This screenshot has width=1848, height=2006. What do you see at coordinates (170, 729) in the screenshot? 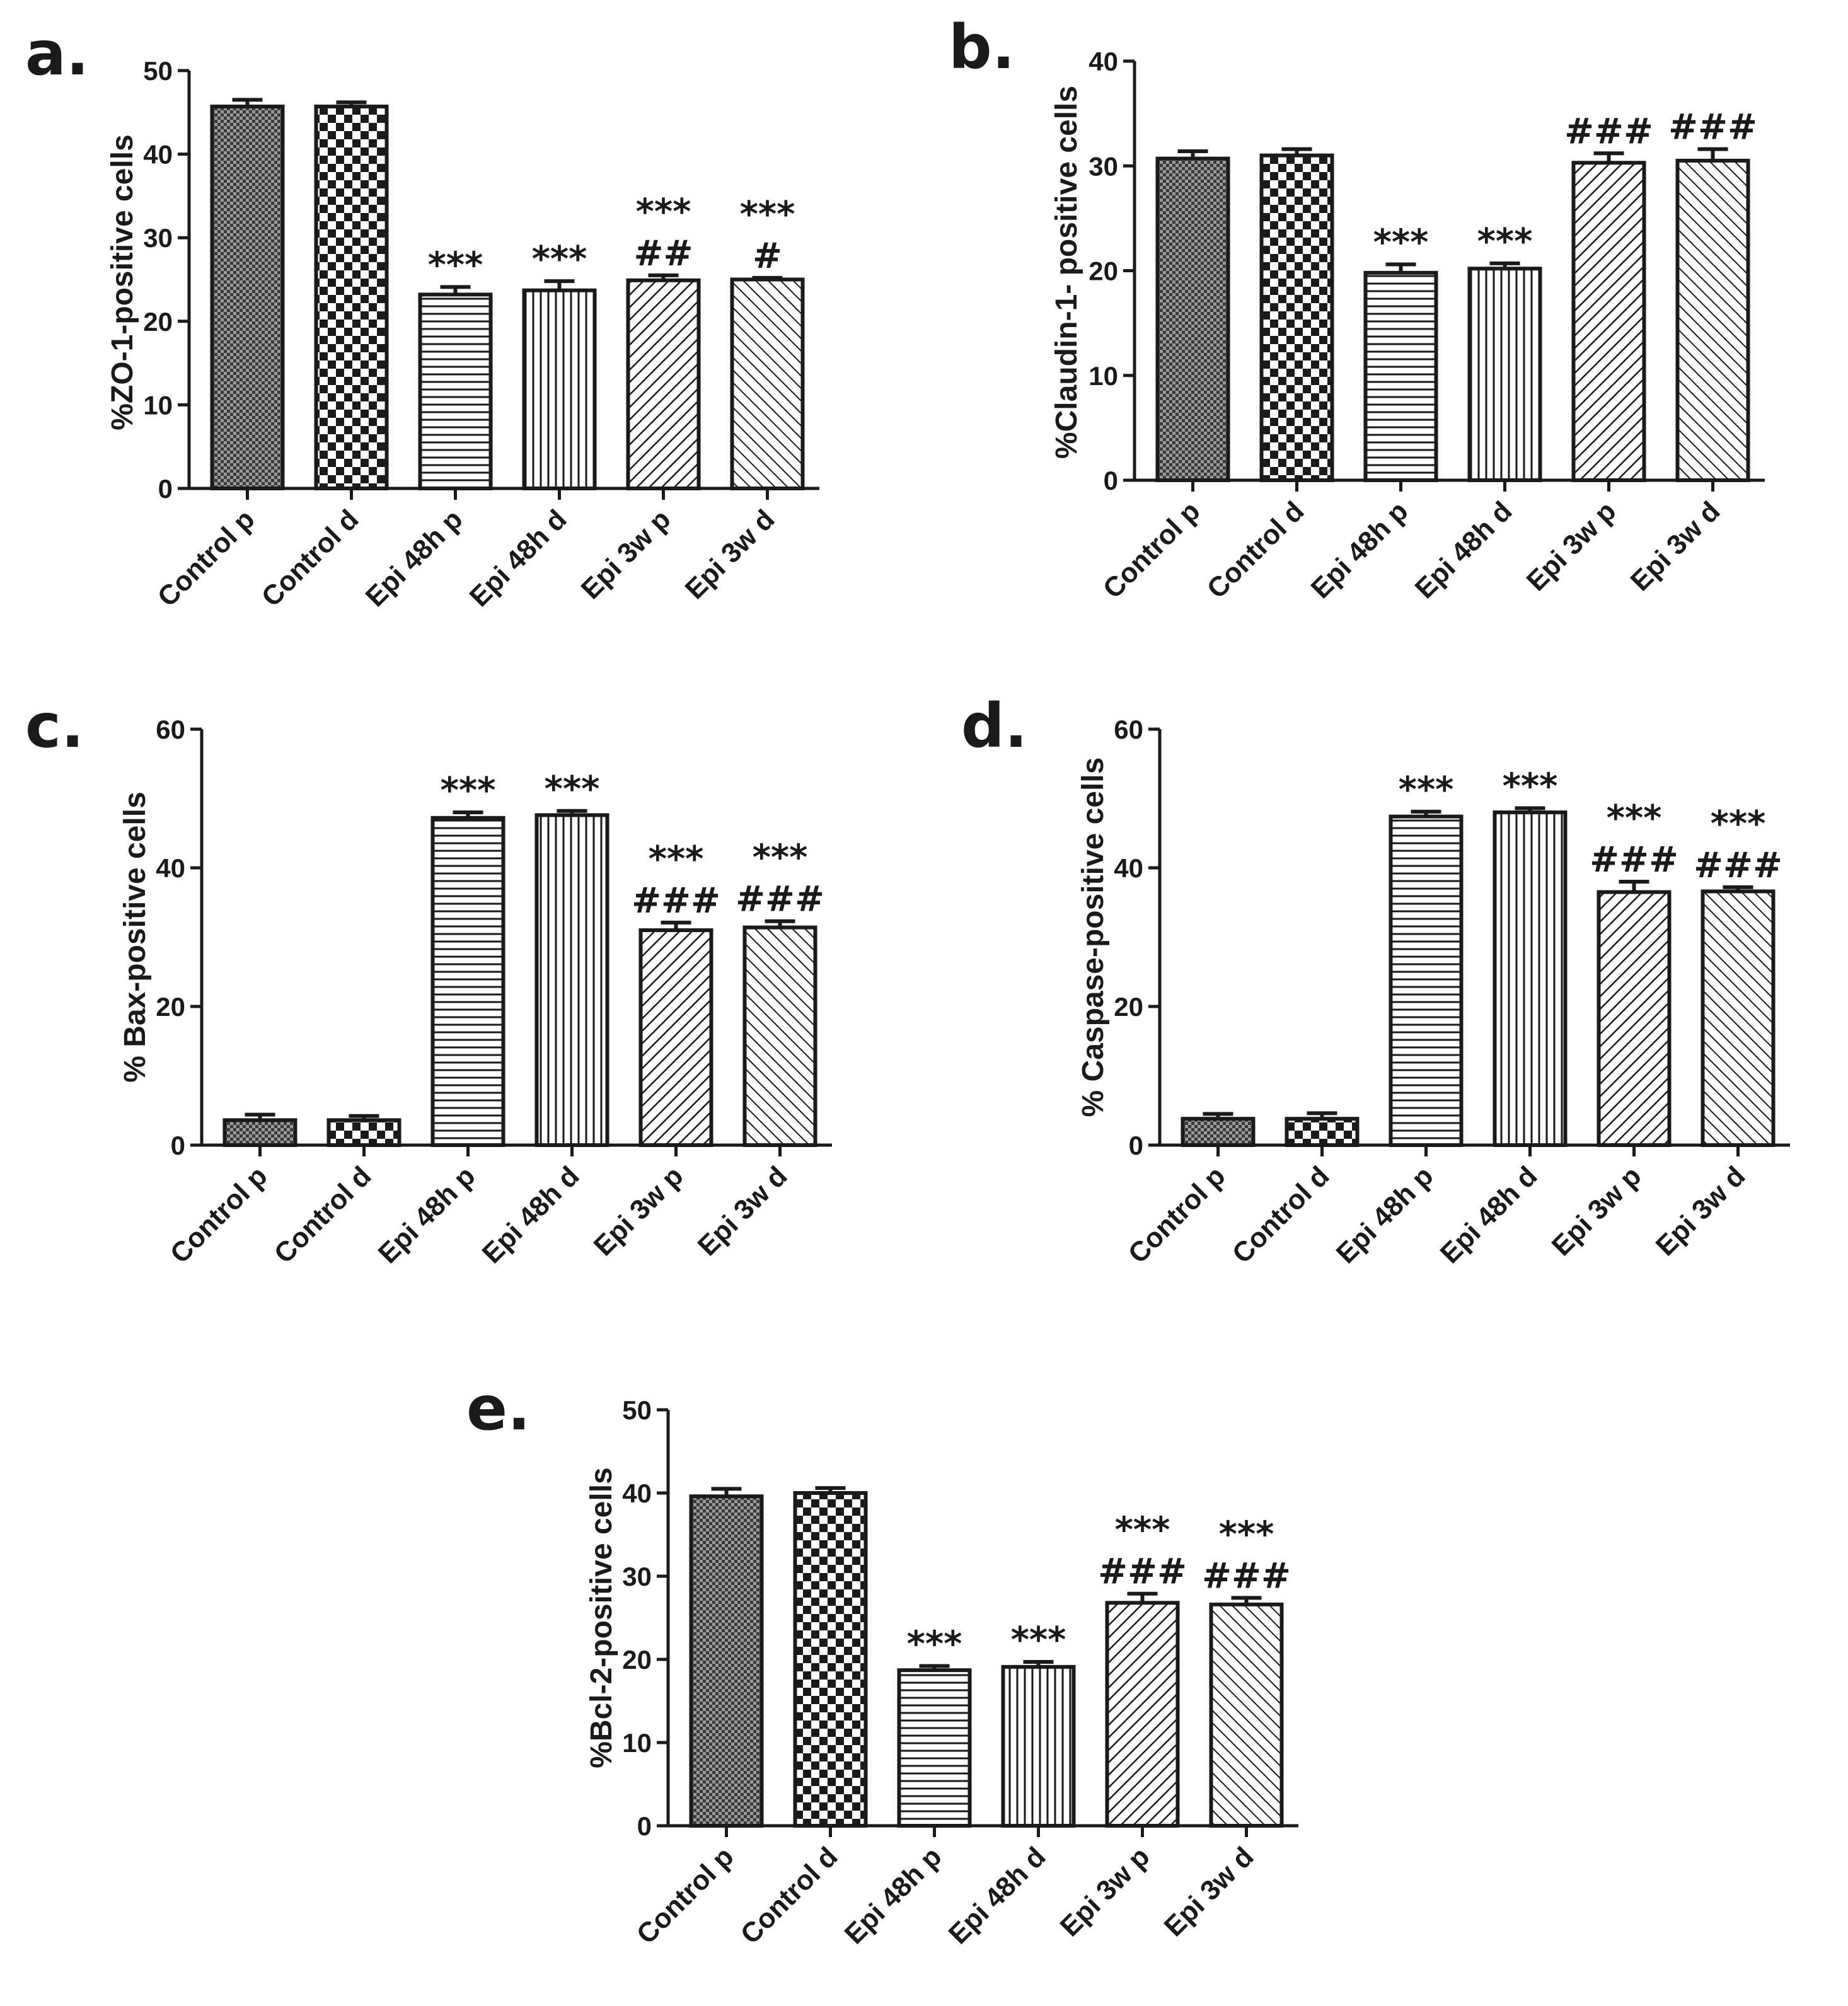
I see `y-tick-label: 60` at bounding box center [170, 729].